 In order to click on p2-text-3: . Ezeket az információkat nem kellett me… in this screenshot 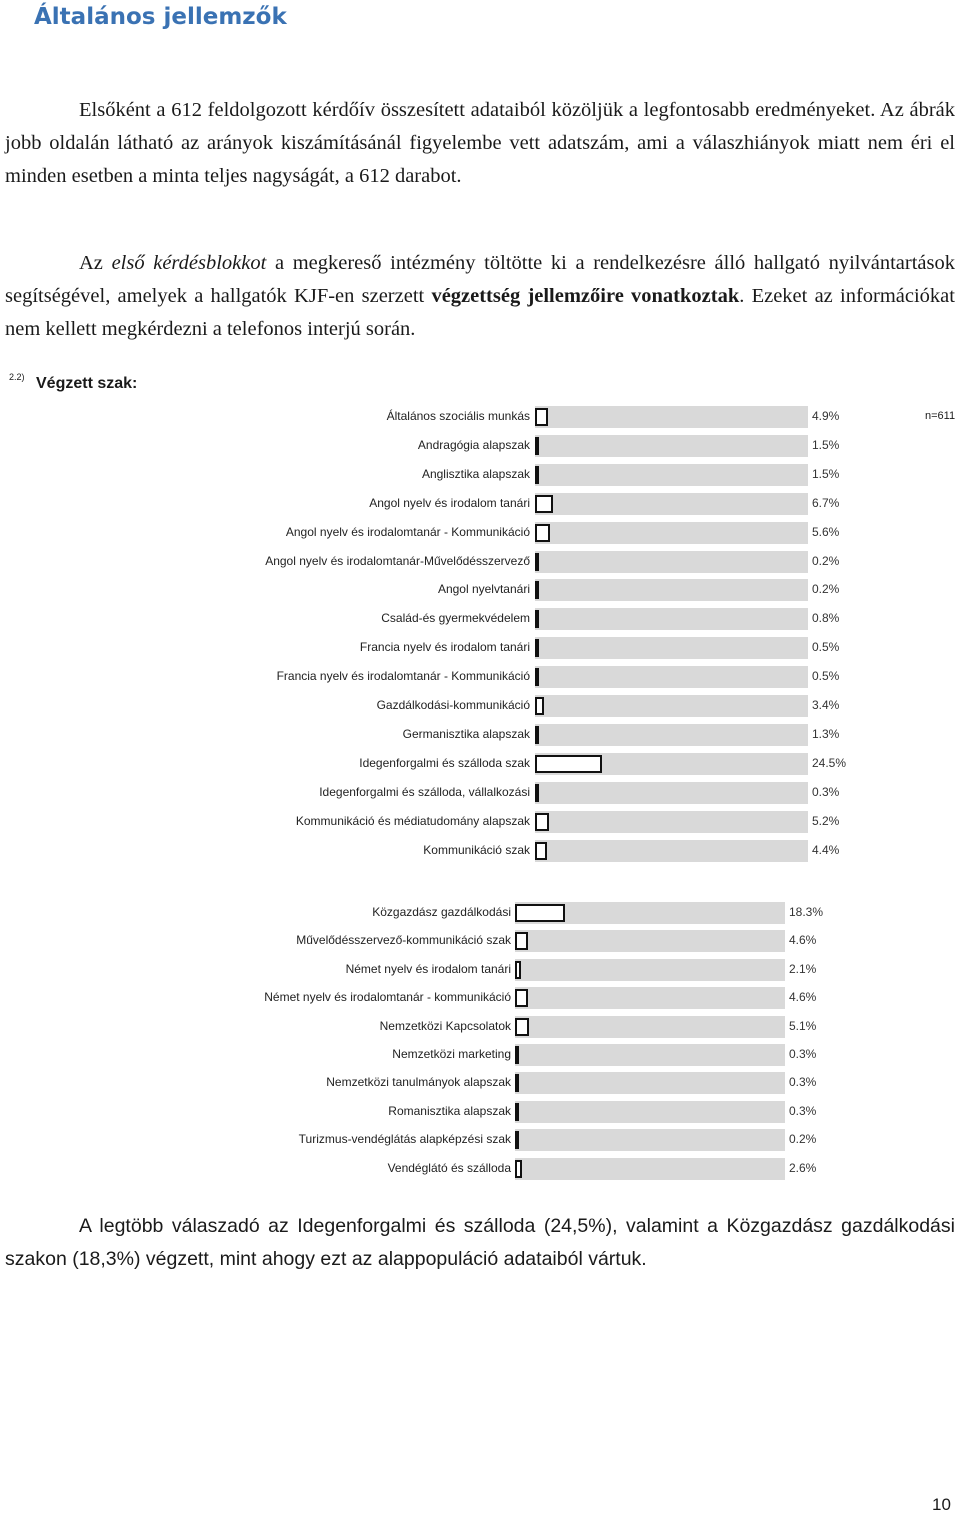, I will do `click(480, 312)`.